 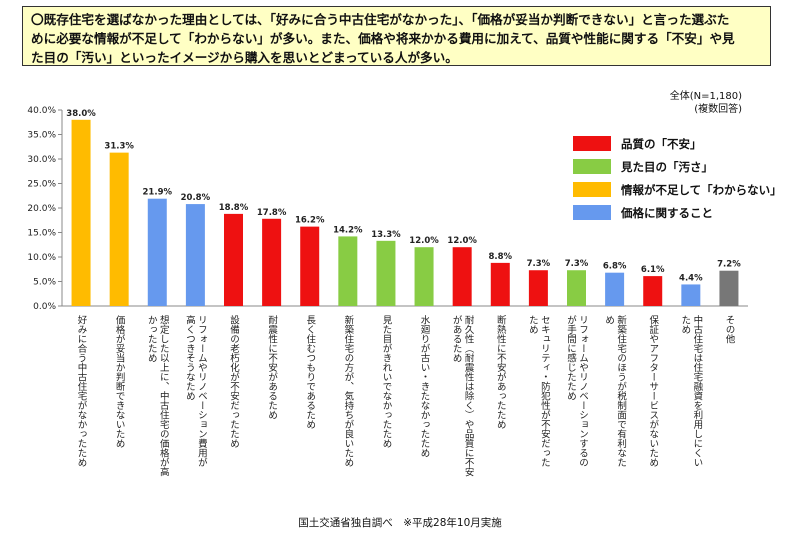 I want to click on category-label: 価格が妥当か判断できないため, so click(x=120, y=381).